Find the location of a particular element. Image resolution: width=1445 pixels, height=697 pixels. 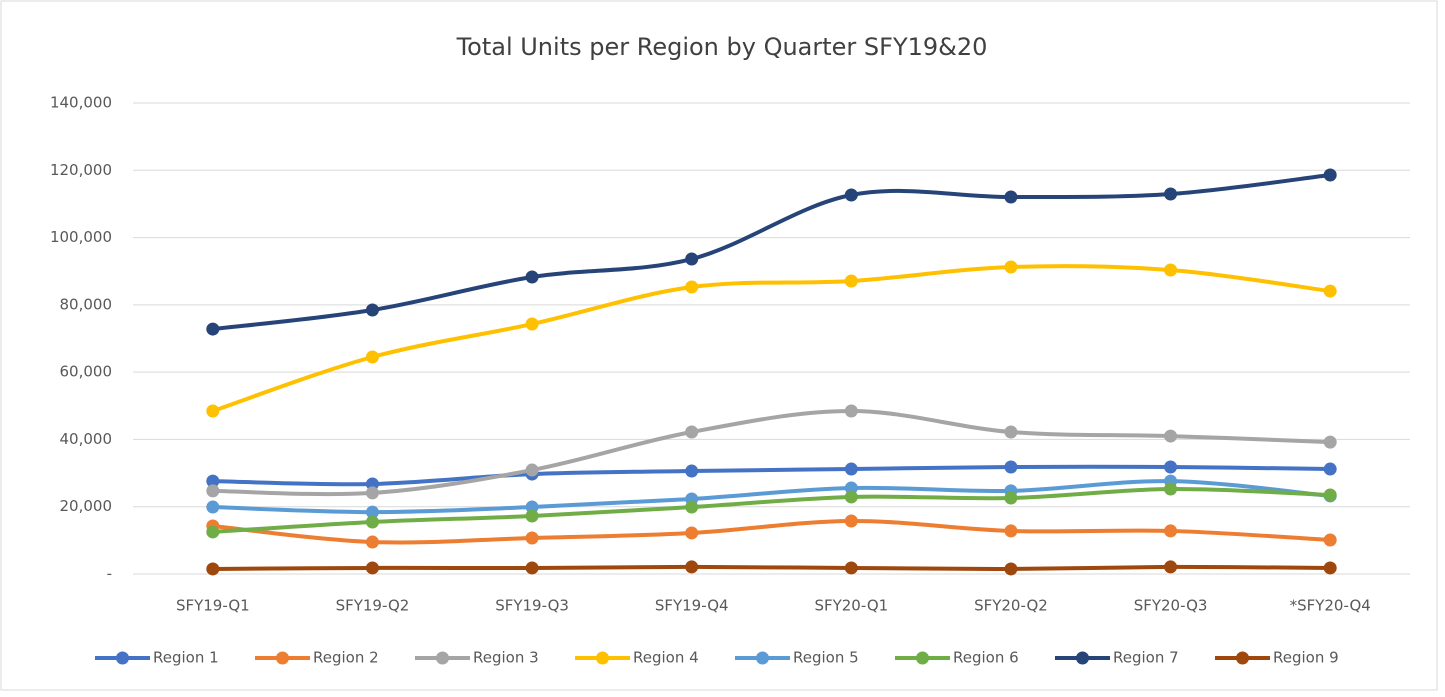

x-tick-label: SFY19-Q3 is located at coordinates (532, 606).